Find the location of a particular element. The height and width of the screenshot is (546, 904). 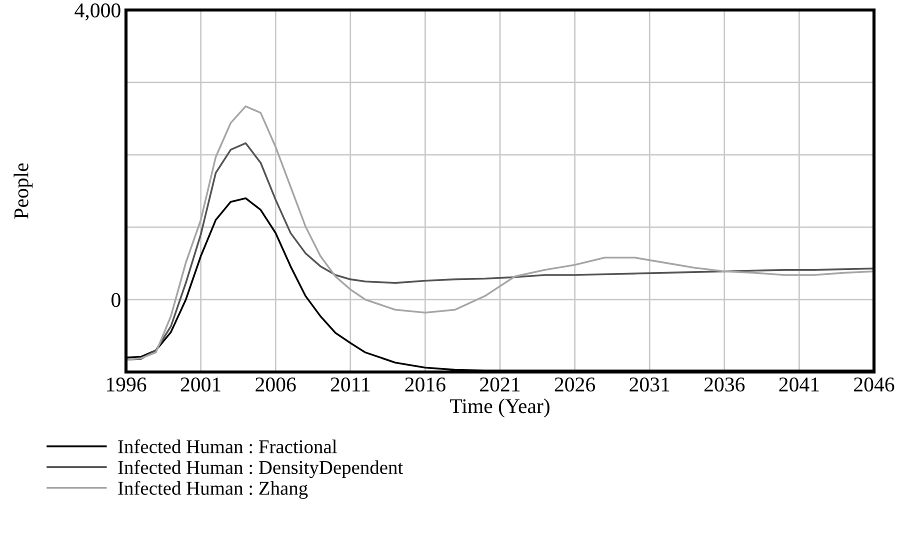

x-tick-label: 2011 is located at coordinates (350, 384).